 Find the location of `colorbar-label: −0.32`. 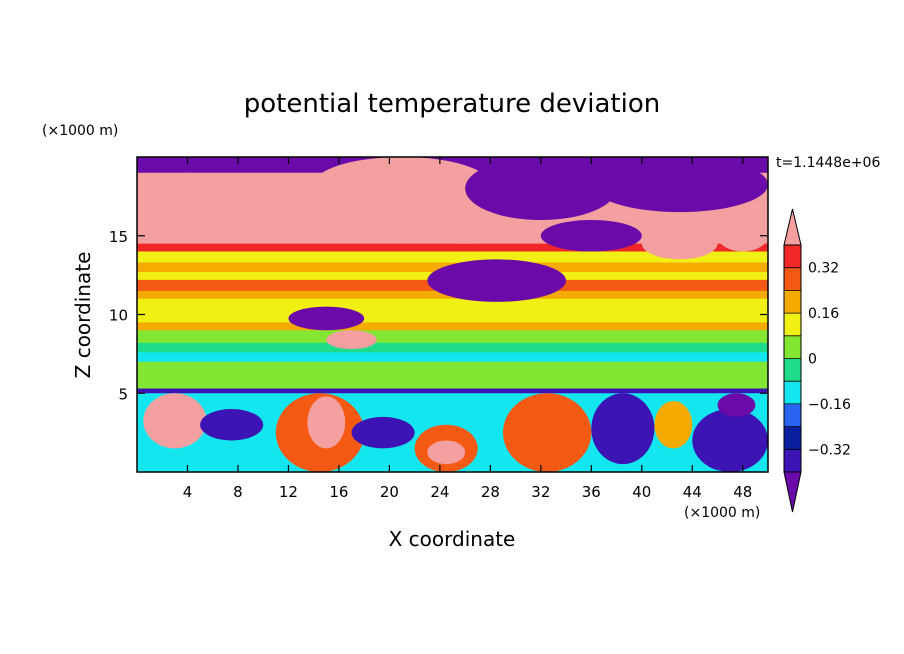

colorbar-label: −0.32 is located at coordinates (829, 450).